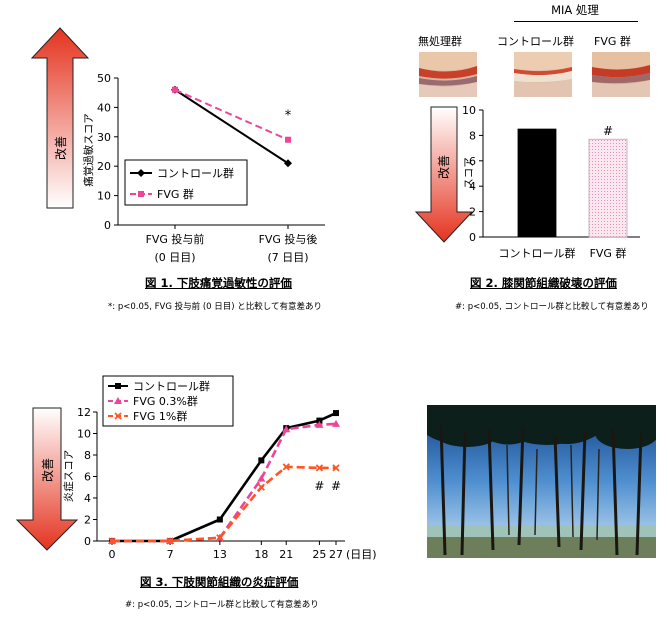  I want to click on fig1-x-tick-label: (0 日目), so click(174, 257).